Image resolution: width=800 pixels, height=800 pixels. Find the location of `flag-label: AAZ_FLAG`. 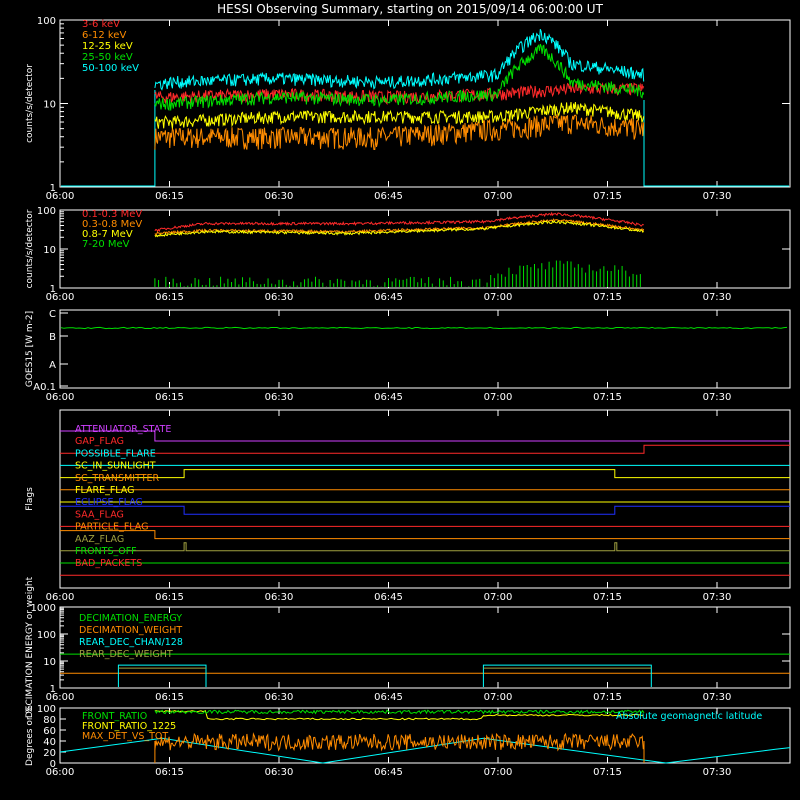

flag-label: AAZ_FLAG is located at coordinates (99, 539).